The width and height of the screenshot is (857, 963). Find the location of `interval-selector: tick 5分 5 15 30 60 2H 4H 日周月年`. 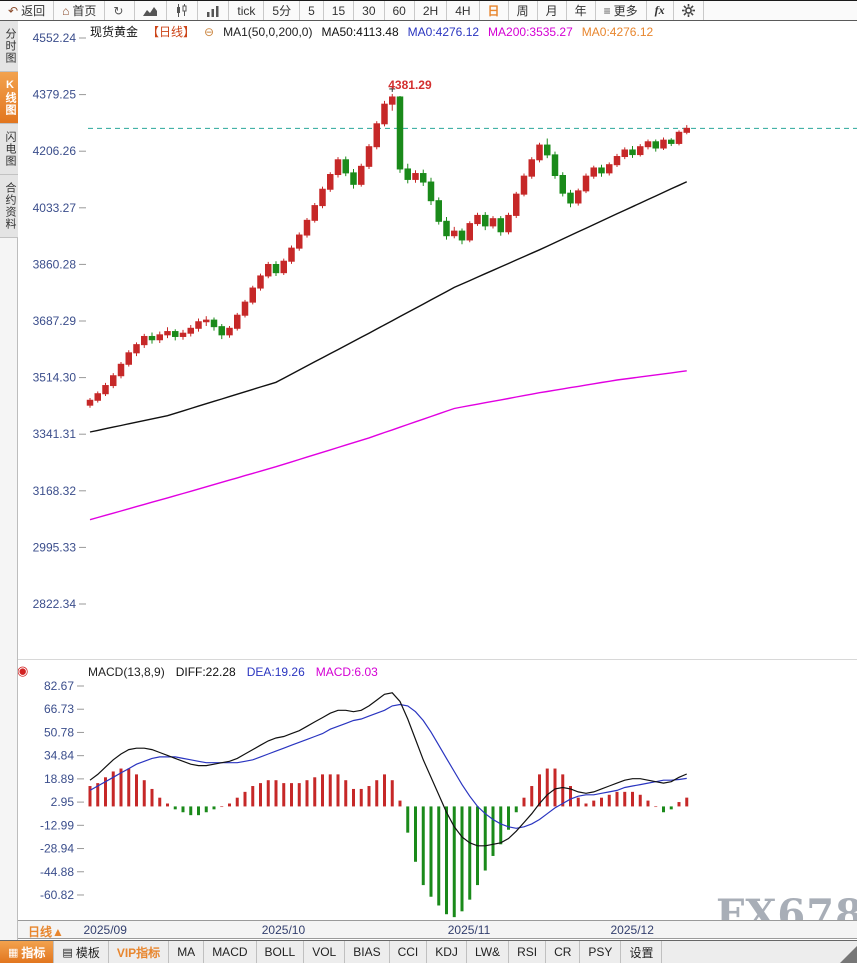

interval-selector: tick 5分 5 15 30 60 2H 4H 日周月年 is located at coordinates (412, 10).